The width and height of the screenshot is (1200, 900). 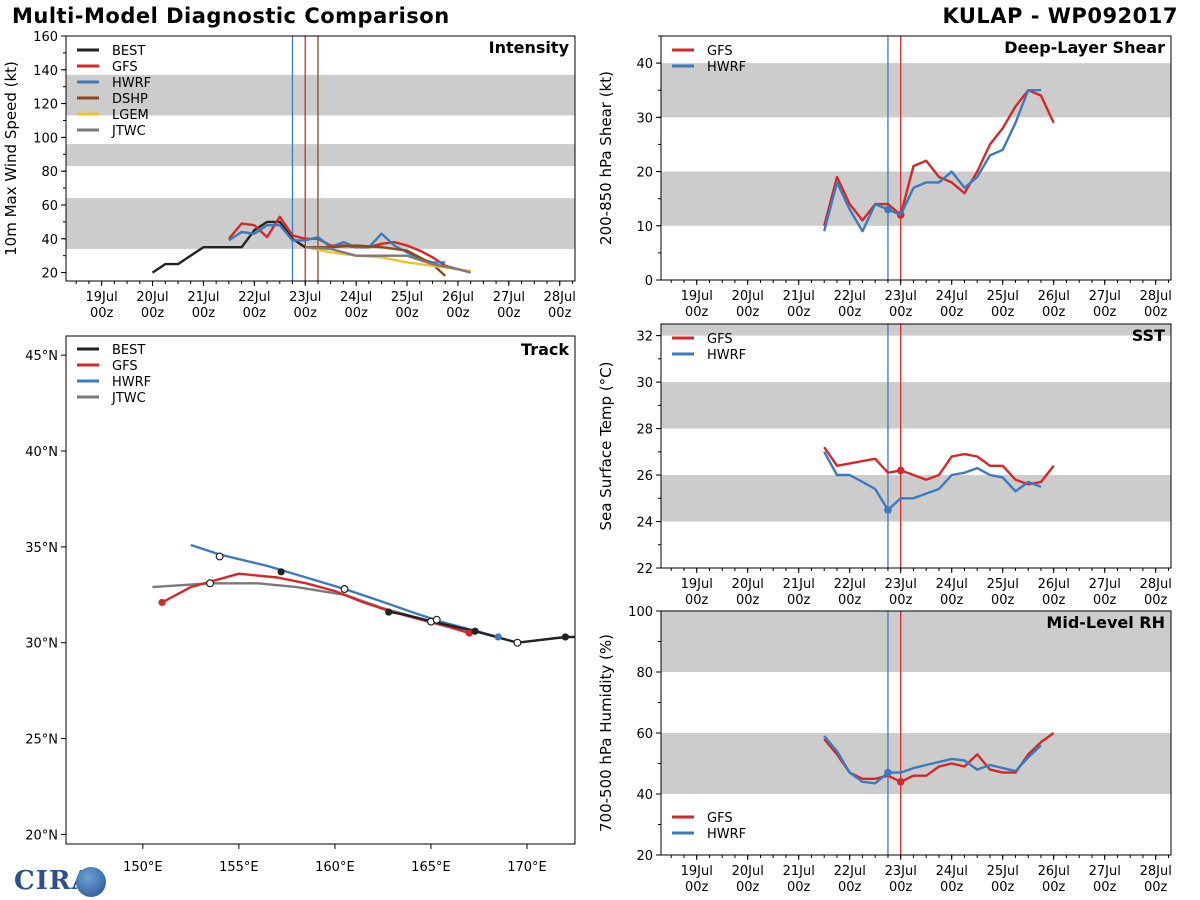 I want to click on sst-series-gfs, so click(x=939, y=466).